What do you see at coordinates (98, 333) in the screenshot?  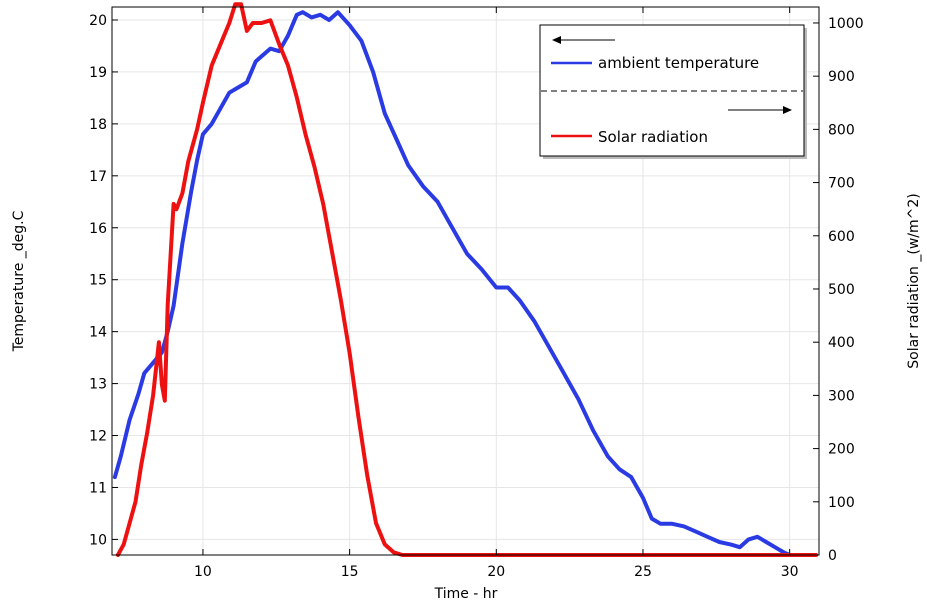 I see `y-left-tick-label: 14` at bounding box center [98, 333].